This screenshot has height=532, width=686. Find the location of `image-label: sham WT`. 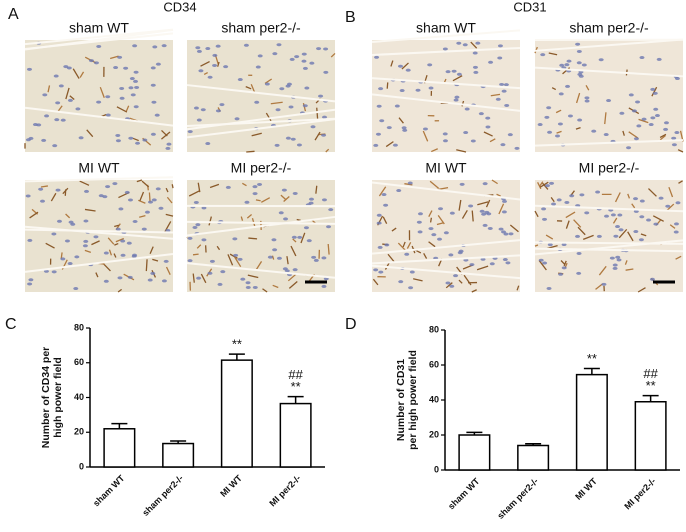

image-label: sham WT is located at coordinates (99, 28).